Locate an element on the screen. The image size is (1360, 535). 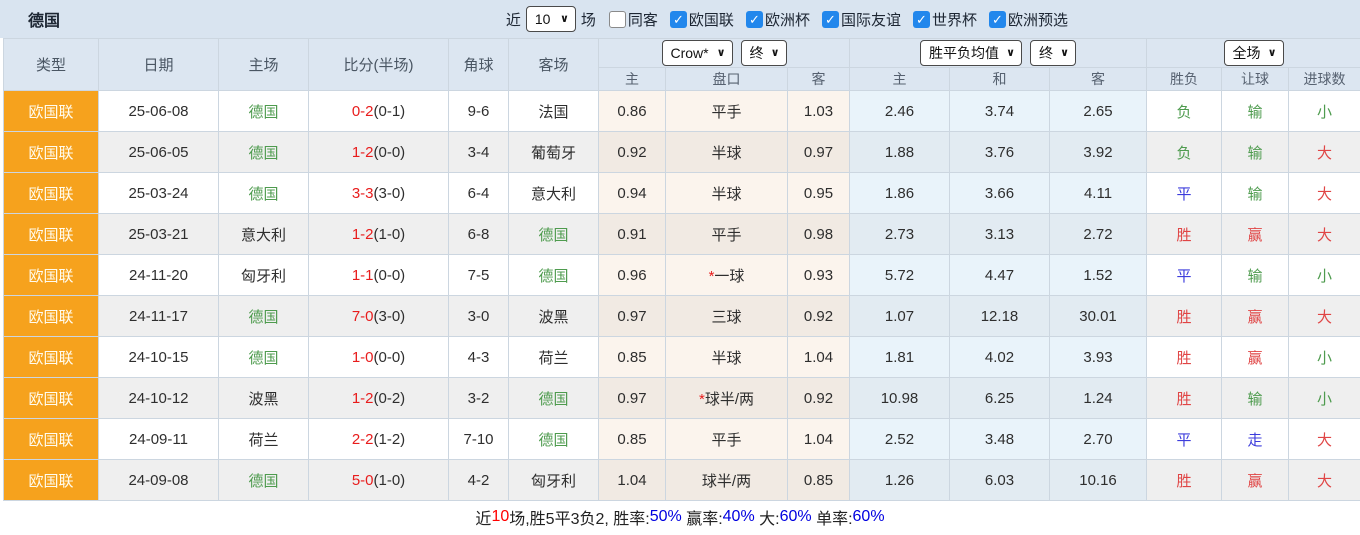
away-team-name: 葡萄牙 is located at coordinates (553, 153).